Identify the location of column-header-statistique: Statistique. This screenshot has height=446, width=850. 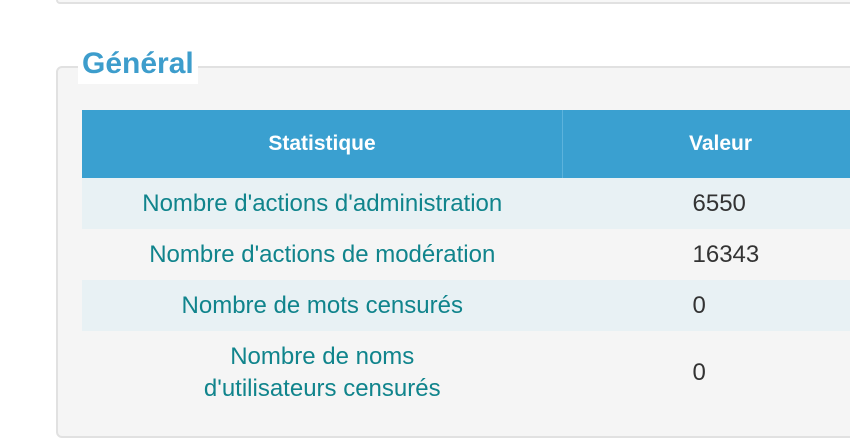
(322, 144).